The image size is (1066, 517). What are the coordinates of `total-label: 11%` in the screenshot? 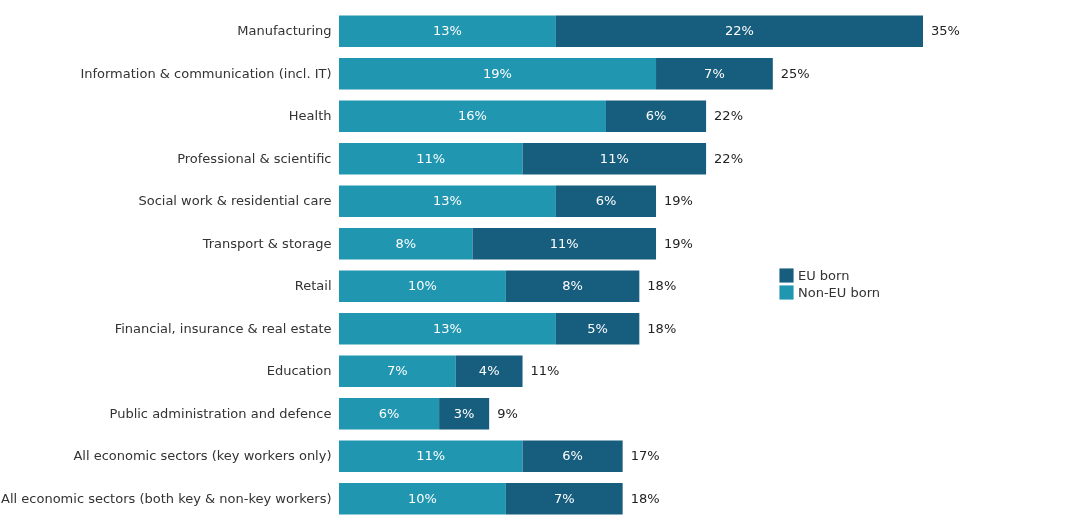 It's located at (545, 371).